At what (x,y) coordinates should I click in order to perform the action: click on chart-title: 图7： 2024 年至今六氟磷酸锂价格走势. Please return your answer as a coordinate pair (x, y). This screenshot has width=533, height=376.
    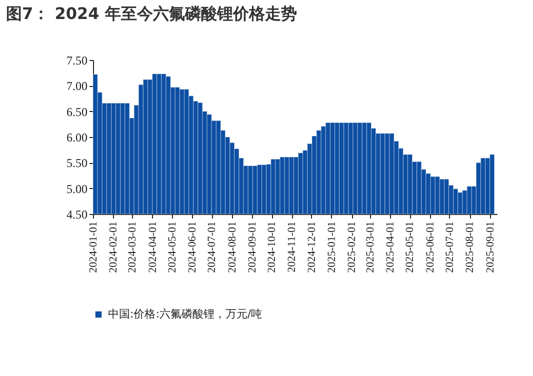
    Looking at the image, I should click on (151, 13).